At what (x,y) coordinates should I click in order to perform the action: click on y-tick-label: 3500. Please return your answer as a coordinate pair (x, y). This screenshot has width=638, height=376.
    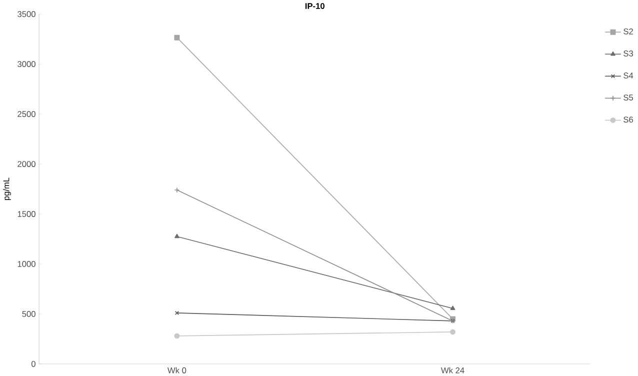
    Looking at the image, I should click on (27, 13).